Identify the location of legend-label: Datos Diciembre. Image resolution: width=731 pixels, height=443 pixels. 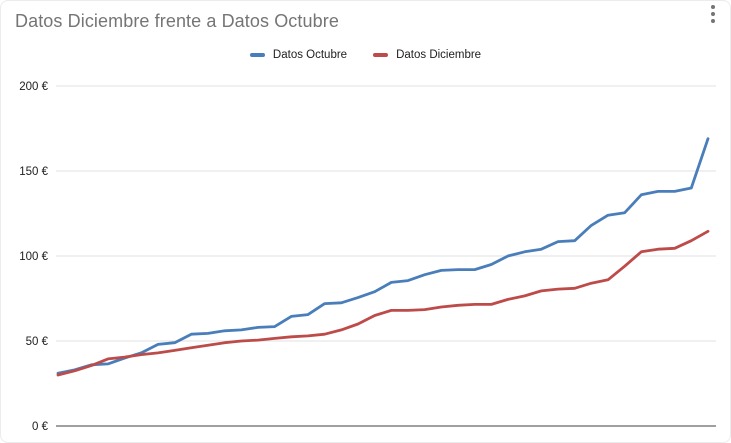
(439, 55).